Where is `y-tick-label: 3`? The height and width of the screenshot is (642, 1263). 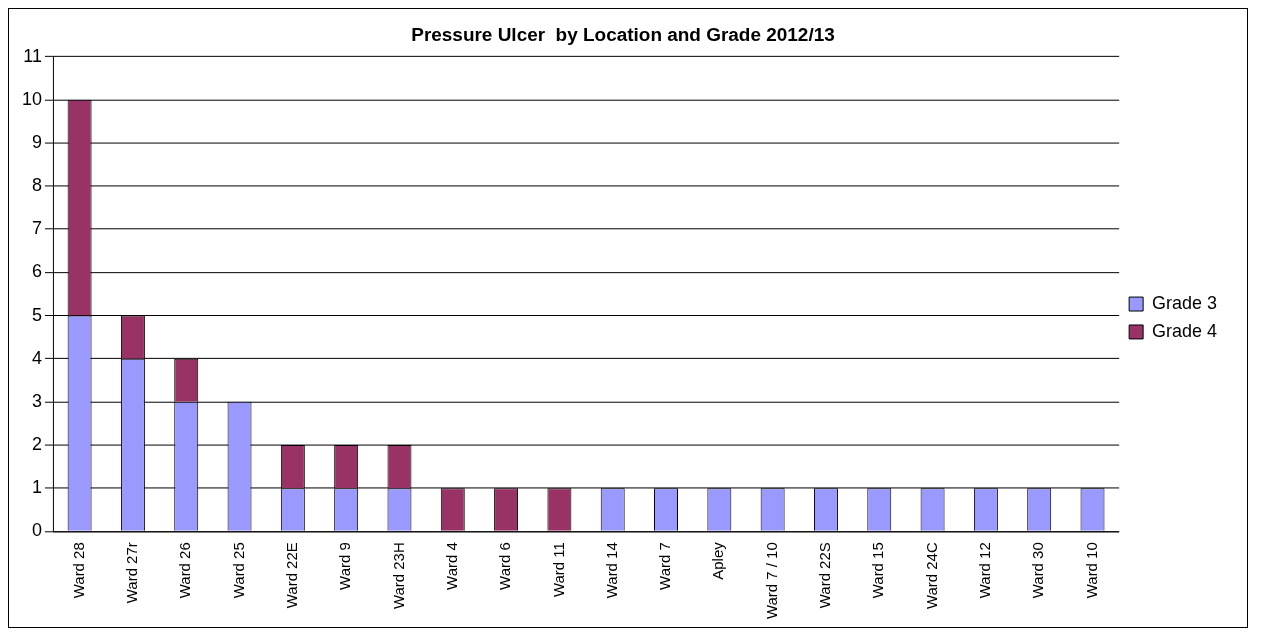 y-tick-label: 3 is located at coordinates (36, 400).